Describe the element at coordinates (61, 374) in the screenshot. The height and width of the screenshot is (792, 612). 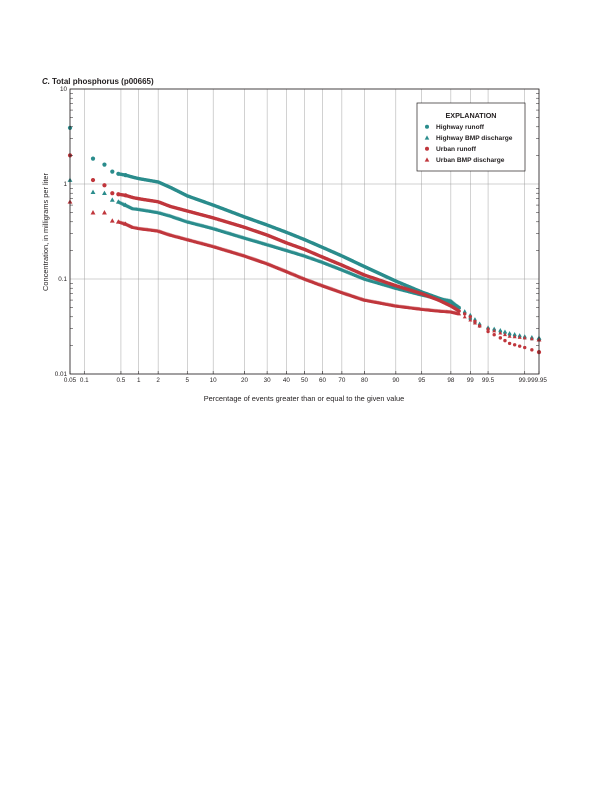
I see `y-tick-label: 0.01` at that location.